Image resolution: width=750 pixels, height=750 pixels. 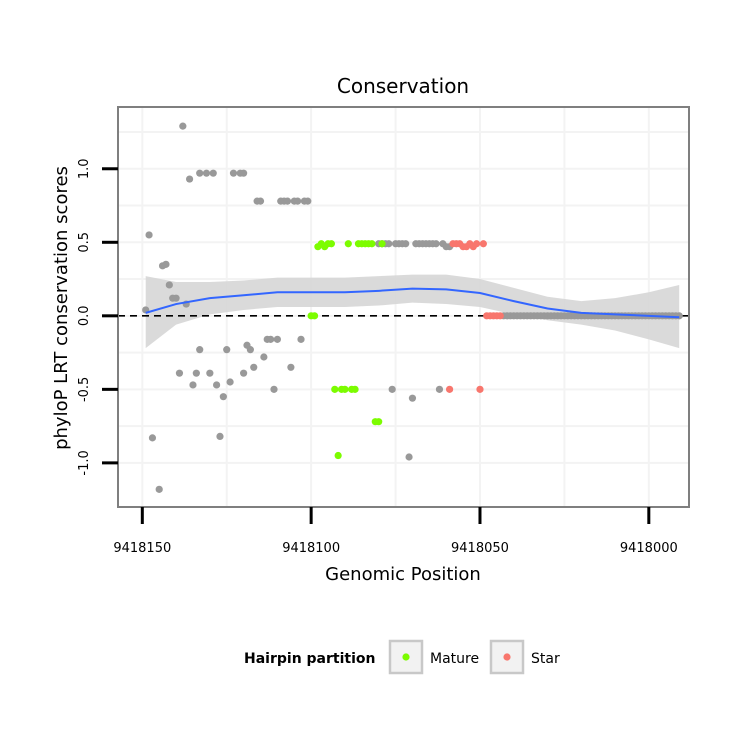 I want to click on x-tick-label: 9418000, so click(x=649, y=548).